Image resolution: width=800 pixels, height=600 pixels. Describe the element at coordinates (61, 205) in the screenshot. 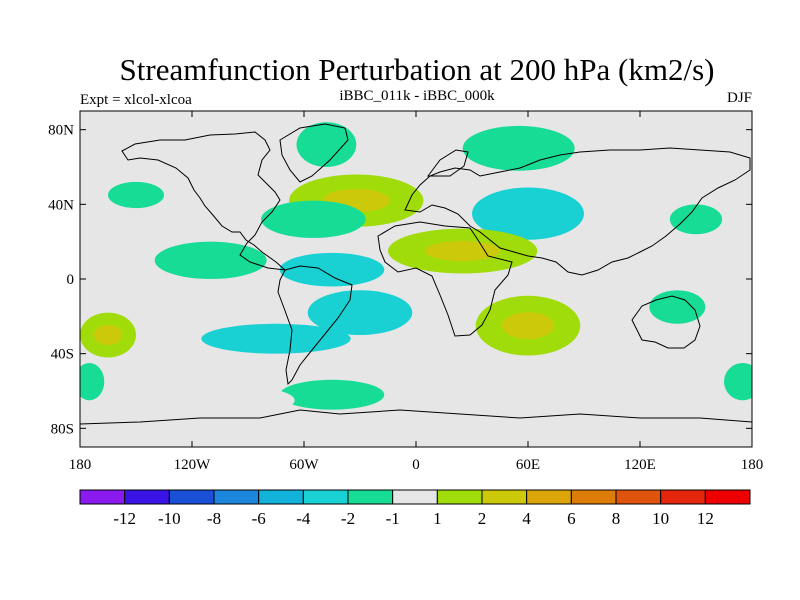

I see `y-tick-label: 40N` at that location.